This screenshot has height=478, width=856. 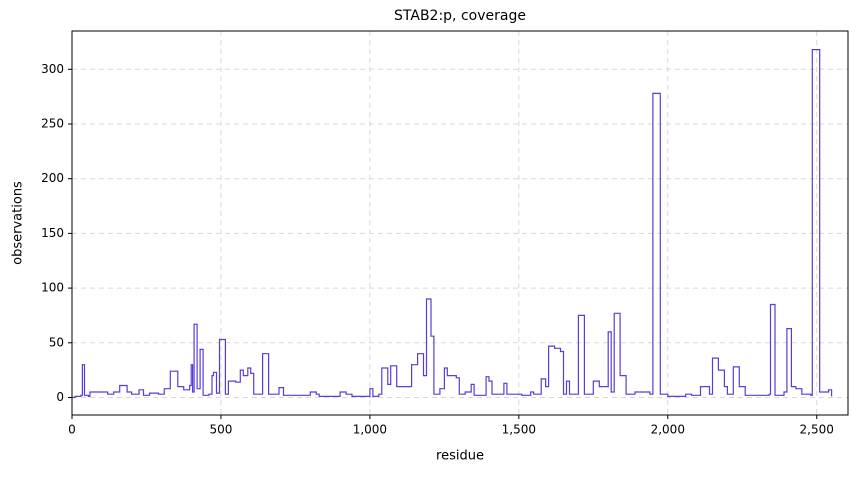 What do you see at coordinates (60, 397) in the screenshot?
I see `y-tick-label: 0` at bounding box center [60, 397].